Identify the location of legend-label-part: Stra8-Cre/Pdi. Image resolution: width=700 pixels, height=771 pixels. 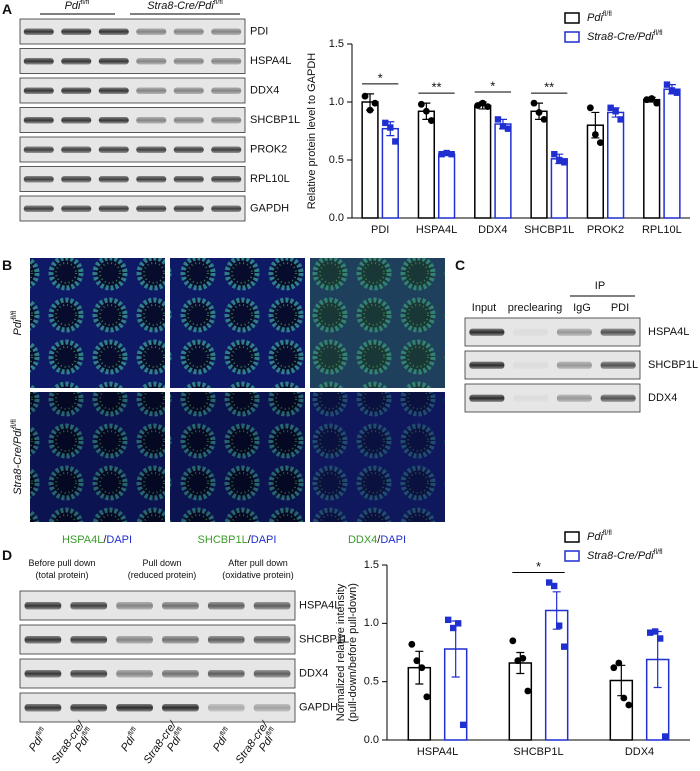
(620, 37).